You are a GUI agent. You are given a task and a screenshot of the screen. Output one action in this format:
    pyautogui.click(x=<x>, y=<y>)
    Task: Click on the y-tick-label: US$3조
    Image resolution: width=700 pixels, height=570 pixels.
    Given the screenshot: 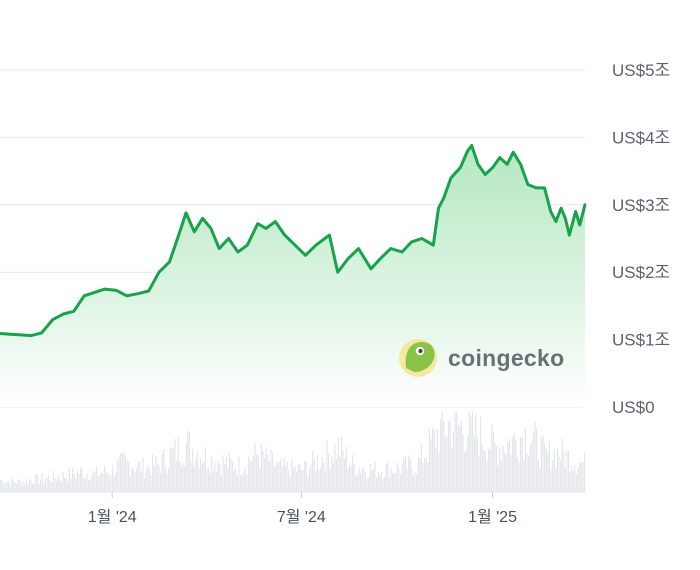 What is the action you would take?
    pyautogui.click(x=641, y=205)
    